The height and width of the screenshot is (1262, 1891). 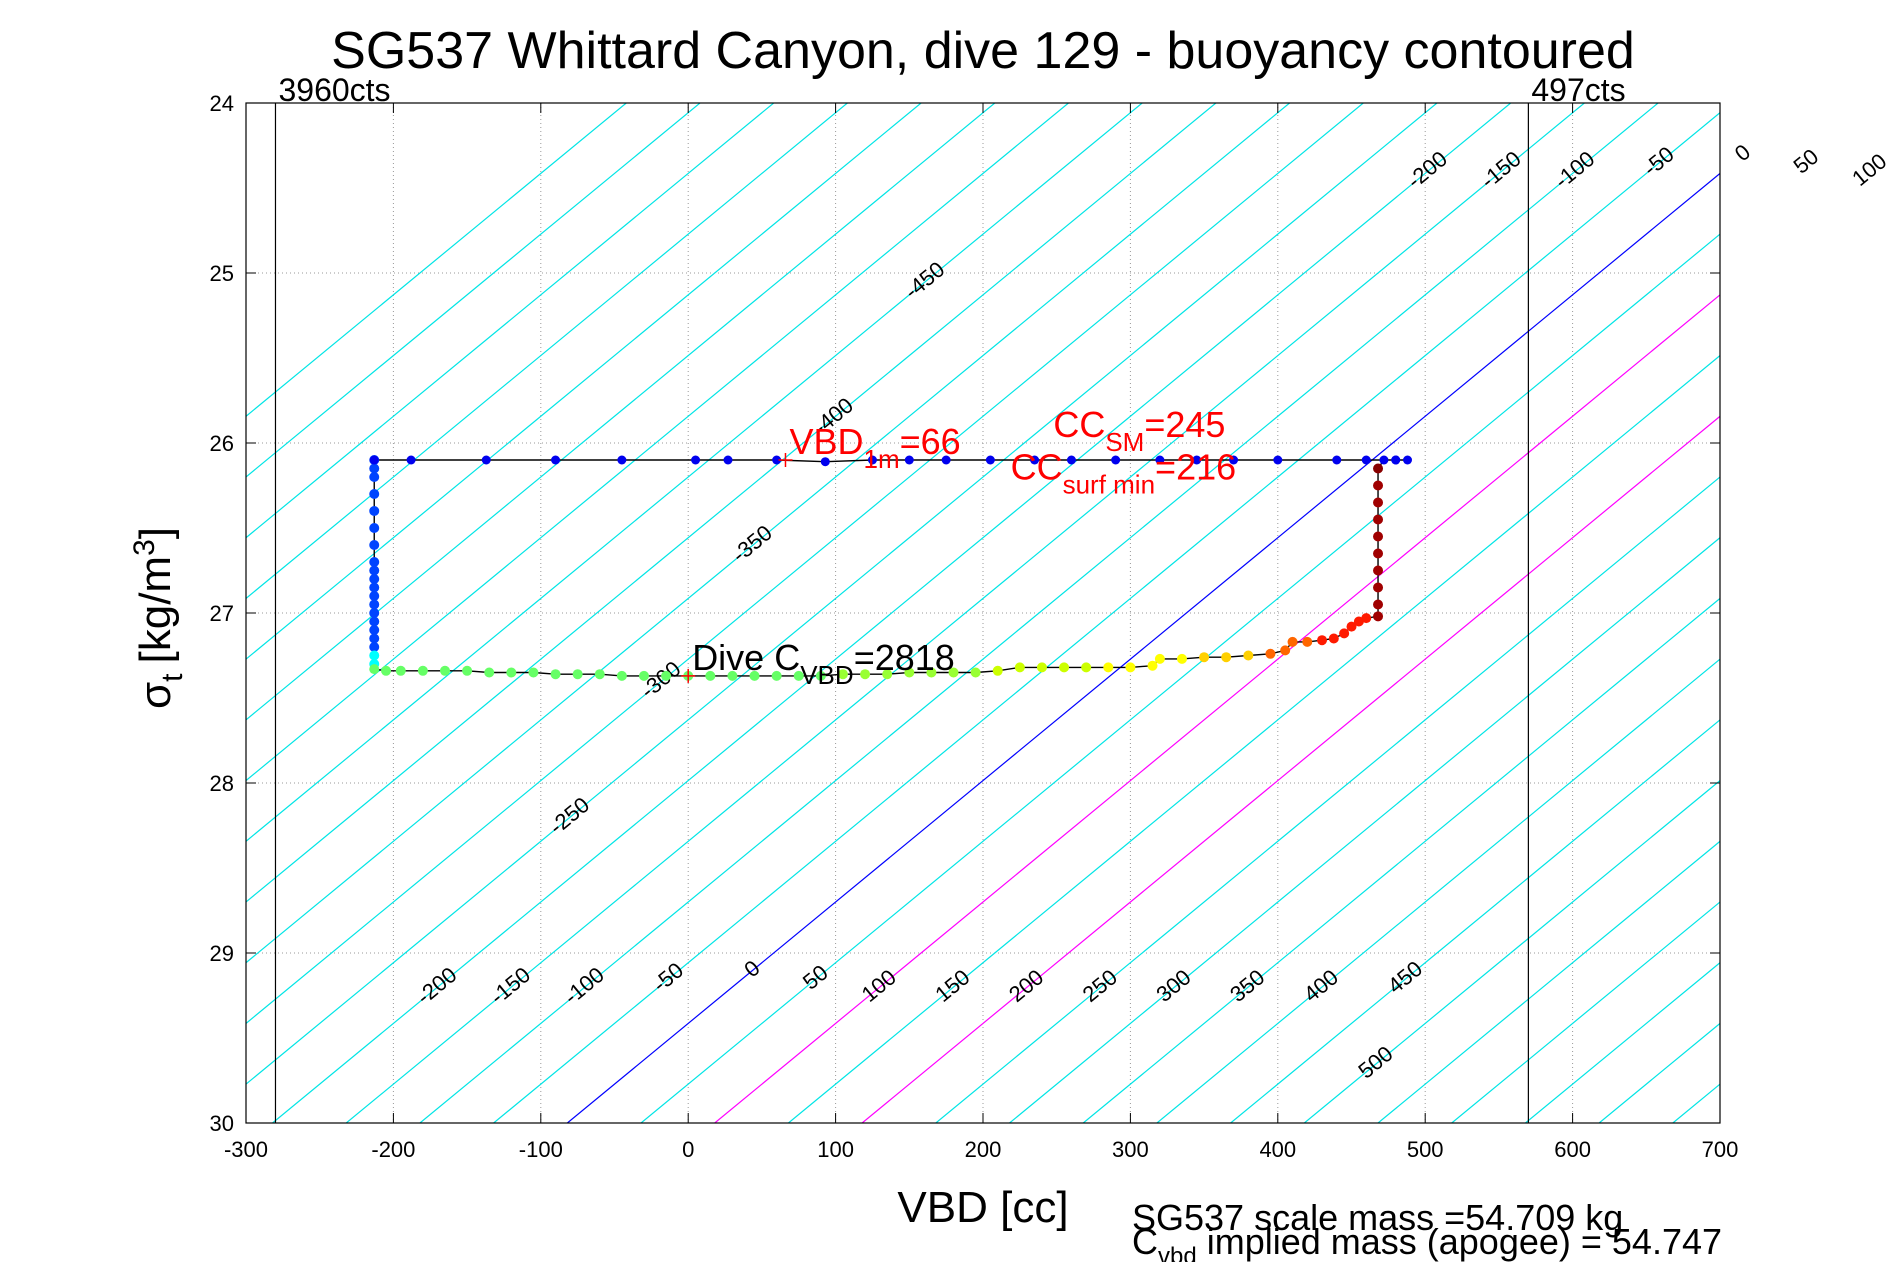 I want to click on x-tick-label: -200, so click(x=393, y=1149).